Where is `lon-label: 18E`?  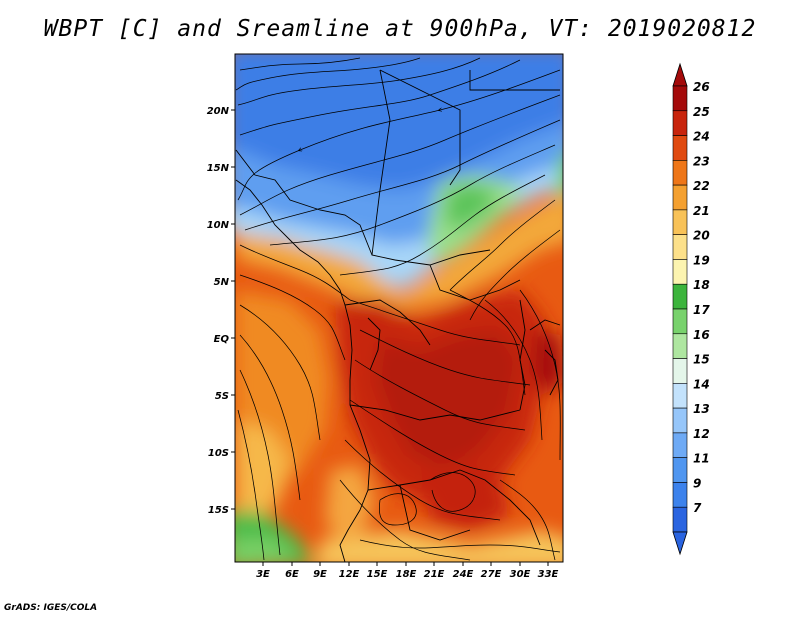 lon-label: 18E is located at coordinates (406, 574).